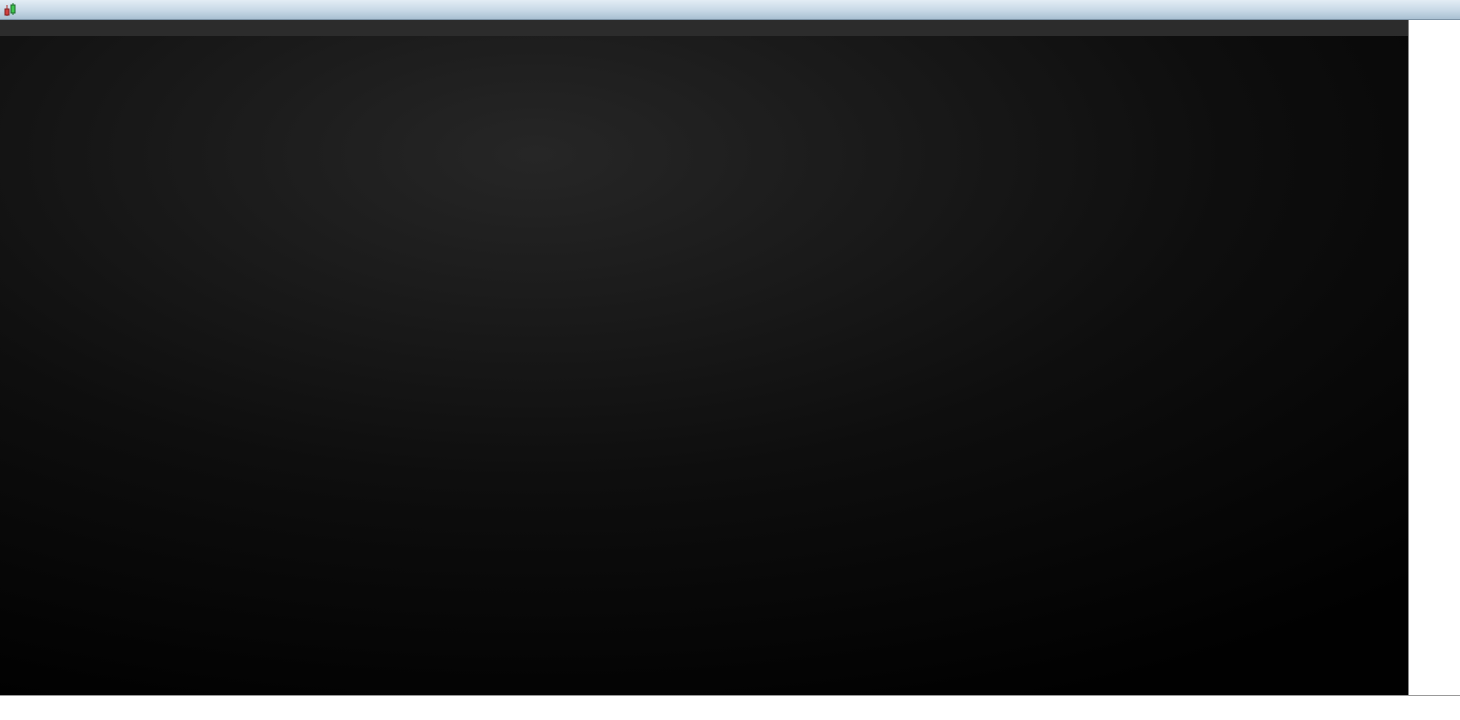 The width and height of the screenshot is (1460, 720). Describe the element at coordinates (704, 28) in the screenshot. I see `indicator-legend-bar` at that location.